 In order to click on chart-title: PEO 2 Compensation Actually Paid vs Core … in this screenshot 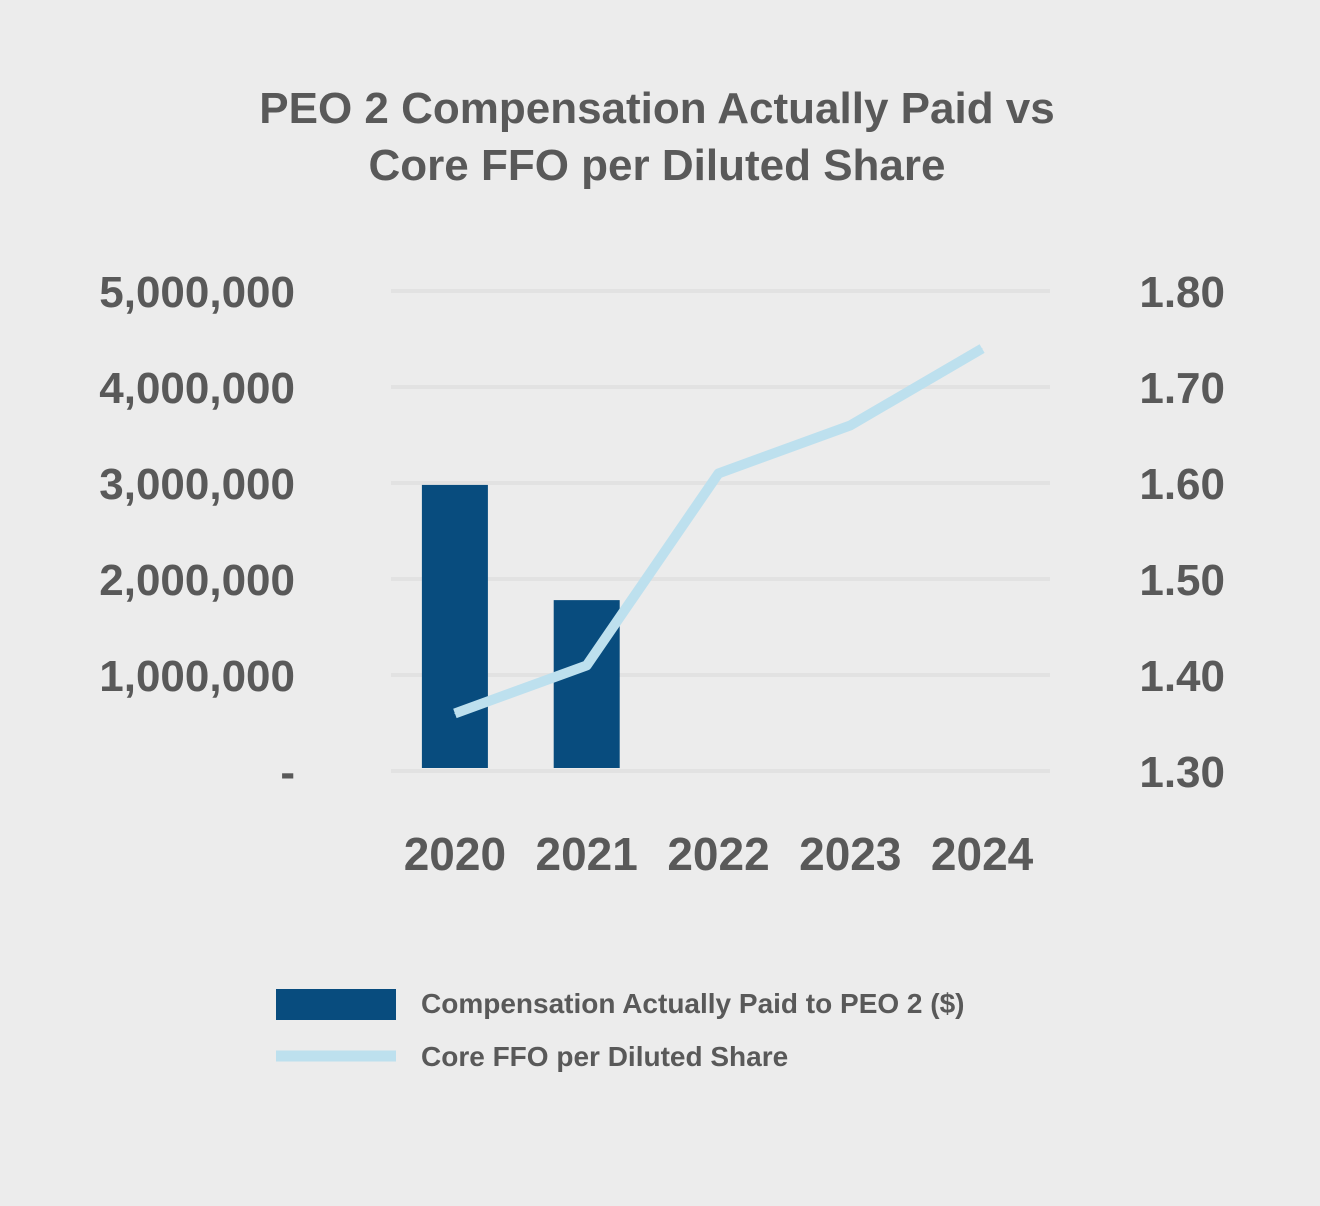, I will do `click(656, 137)`.